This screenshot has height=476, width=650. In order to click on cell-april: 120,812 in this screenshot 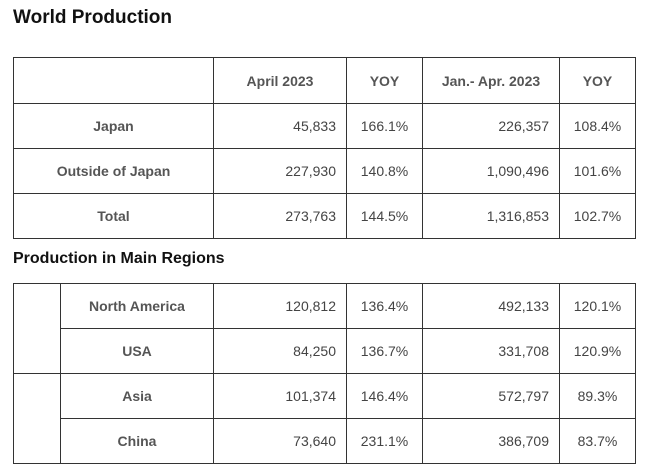, I will do `click(280, 306)`.